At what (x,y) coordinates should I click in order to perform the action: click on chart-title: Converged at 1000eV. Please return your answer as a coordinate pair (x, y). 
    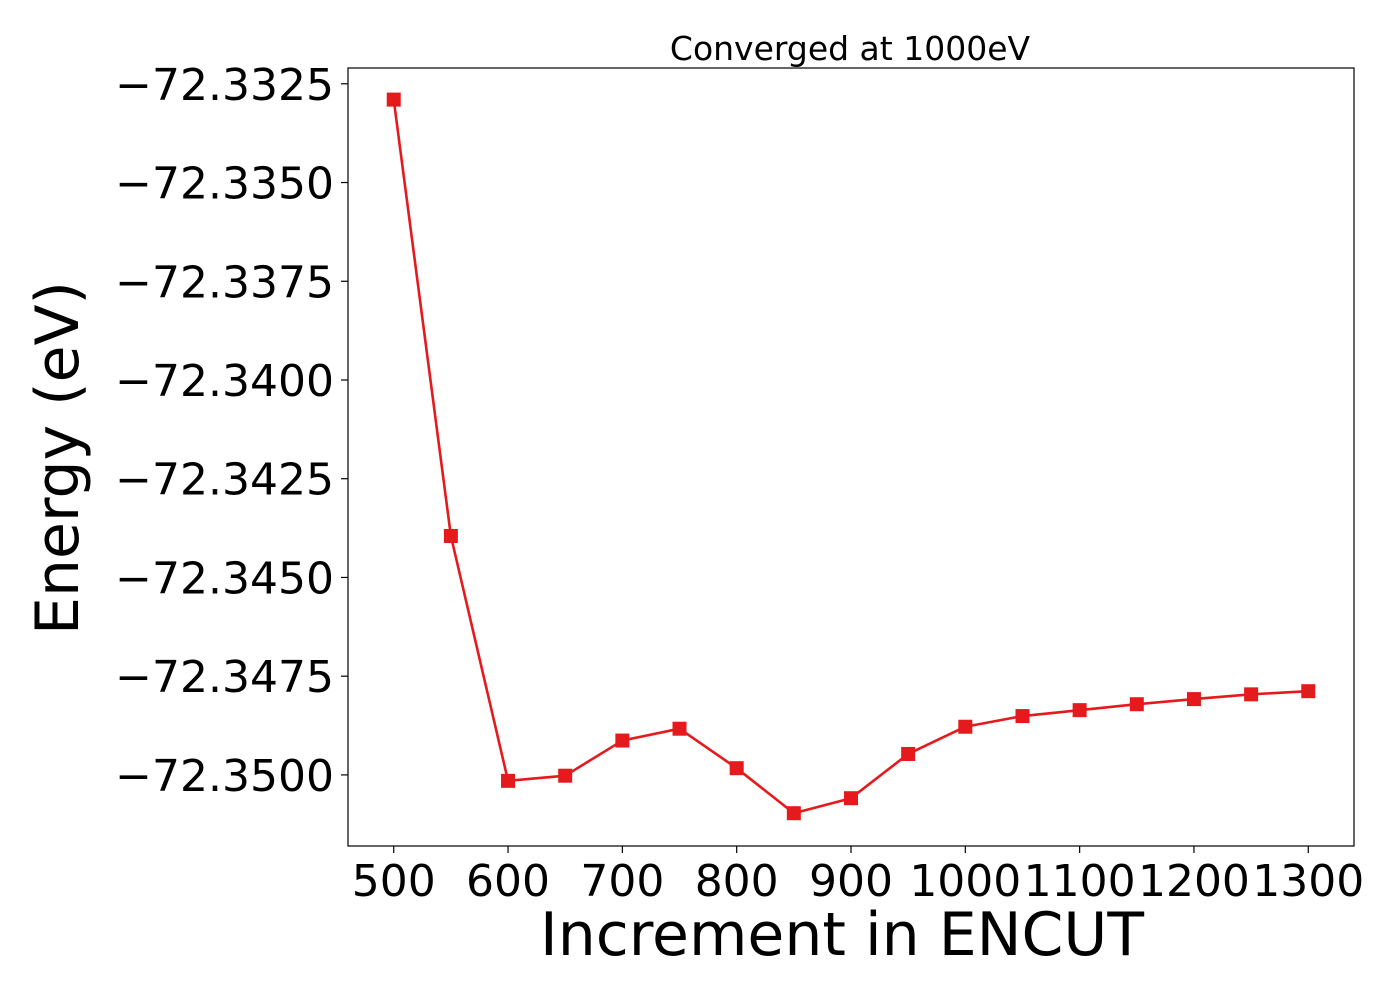
    Looking at the image, I should click on (850, 48).